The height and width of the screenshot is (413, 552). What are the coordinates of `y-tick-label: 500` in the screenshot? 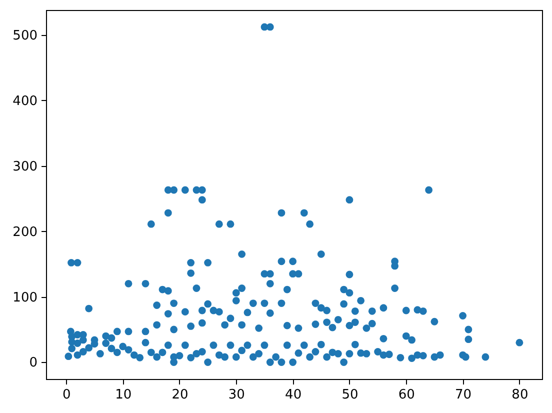 It's located at (25, 36).